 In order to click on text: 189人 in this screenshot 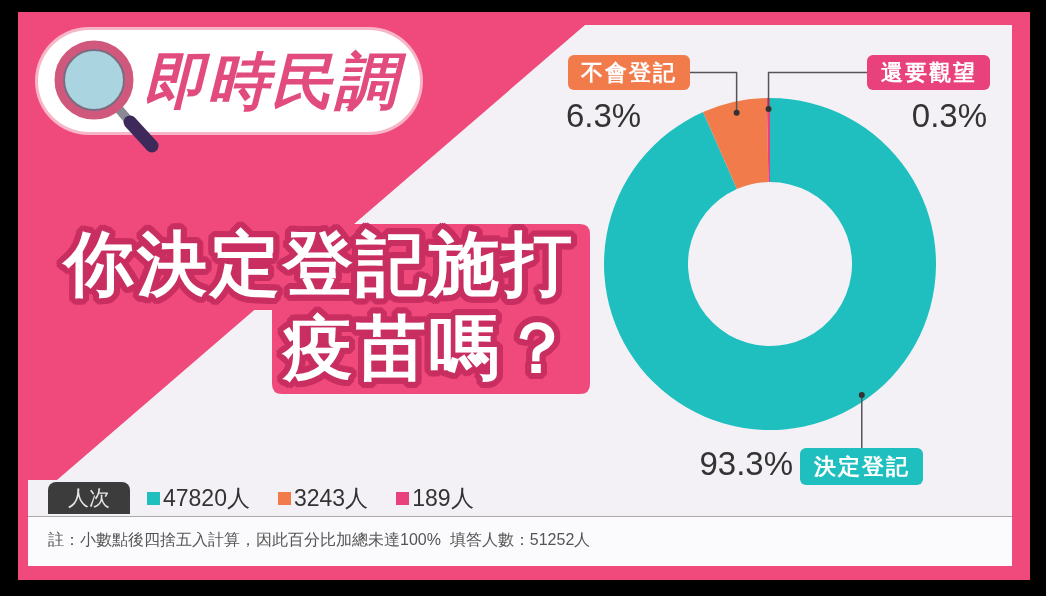, I will do `click(443, 498)`.